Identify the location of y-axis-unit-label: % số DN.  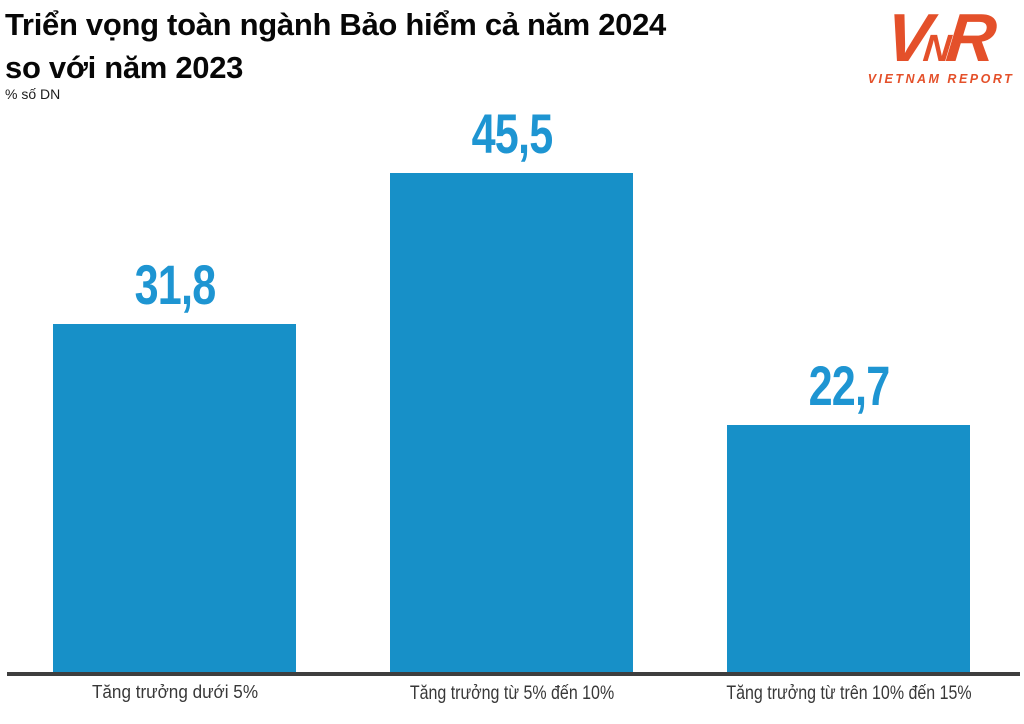
(33, 94).